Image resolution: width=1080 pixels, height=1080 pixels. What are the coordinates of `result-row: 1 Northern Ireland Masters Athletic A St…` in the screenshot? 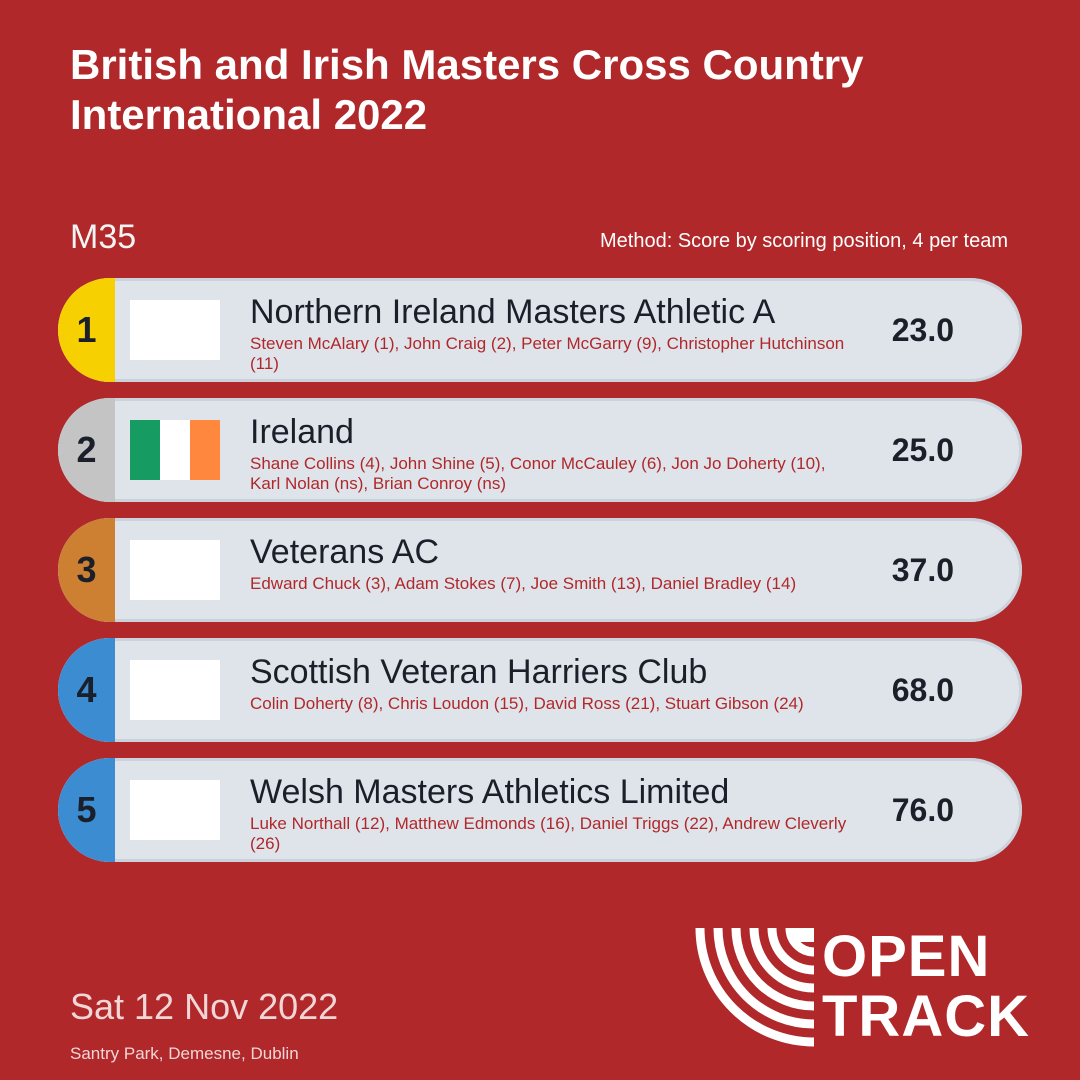 It's located at (540, 330).